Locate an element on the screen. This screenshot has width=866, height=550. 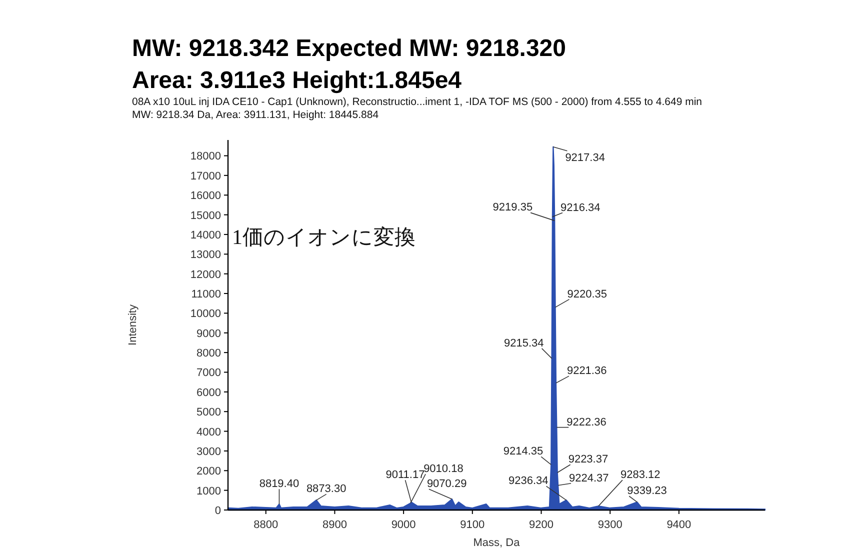
y-tick-label: 0 is located at coordinates (217, 511).